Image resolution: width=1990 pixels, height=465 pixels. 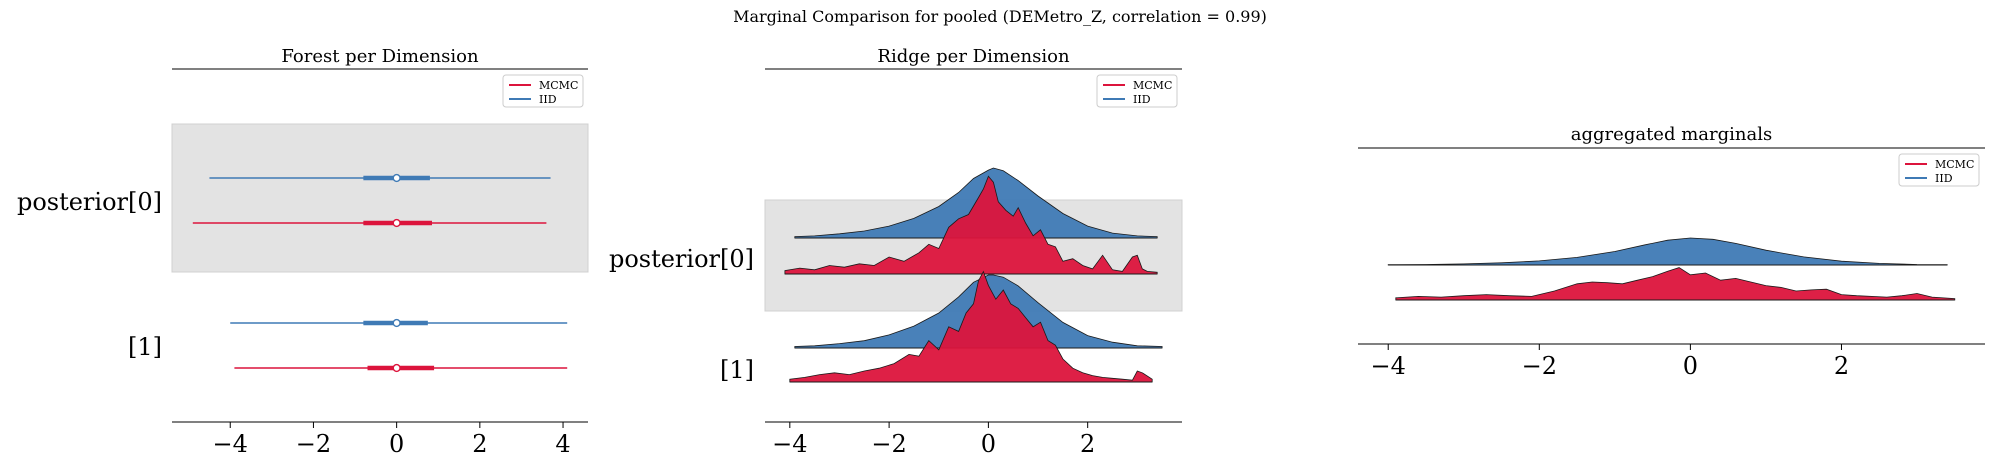 What do you see at coordinates (562, 444) in the screenshot?
I see `x-tick-label-0-4: 4` at bounding box center [562, 444].